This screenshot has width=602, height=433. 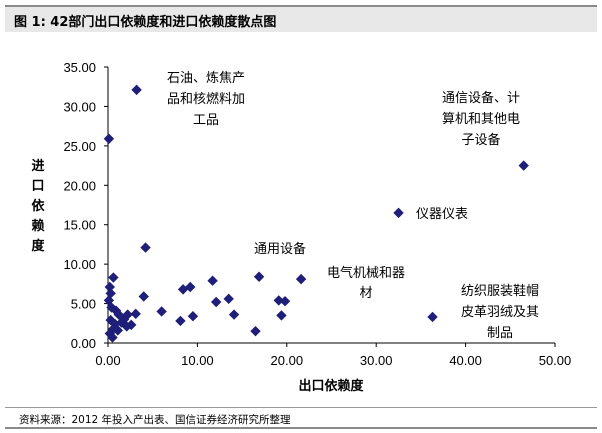 I want to click on y-tick-label: 5.00, so click(x=83, y=304).